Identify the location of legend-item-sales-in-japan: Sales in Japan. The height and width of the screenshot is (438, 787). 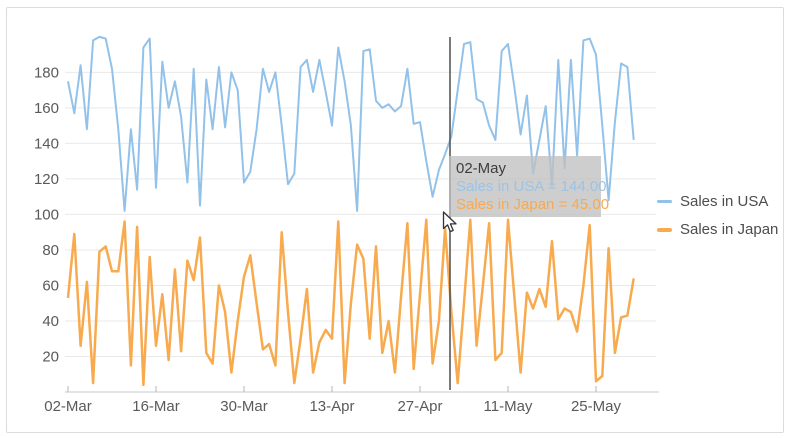
(717, 229).